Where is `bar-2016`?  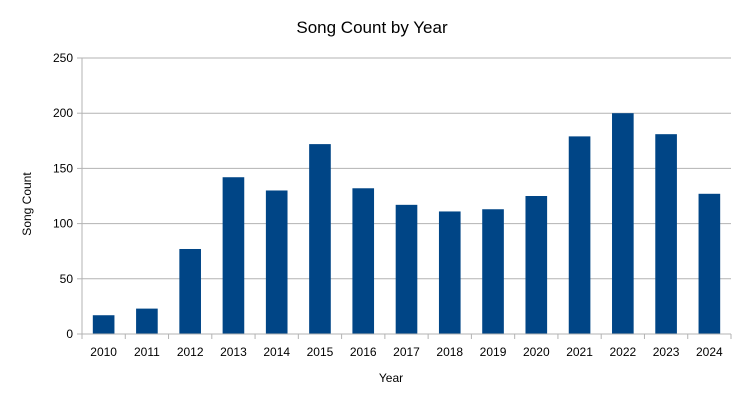 bar-2016 is located at coordinates (363, 261).